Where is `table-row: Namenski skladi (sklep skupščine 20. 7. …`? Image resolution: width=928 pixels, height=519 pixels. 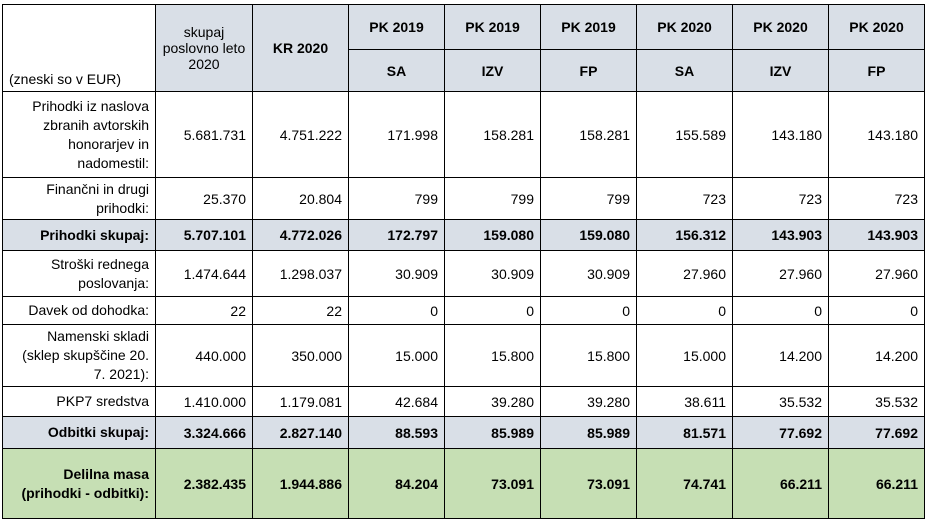
table-row: Namenski skladi (sklep skupščine 20. 7. … is located at coordinates (463, 355).